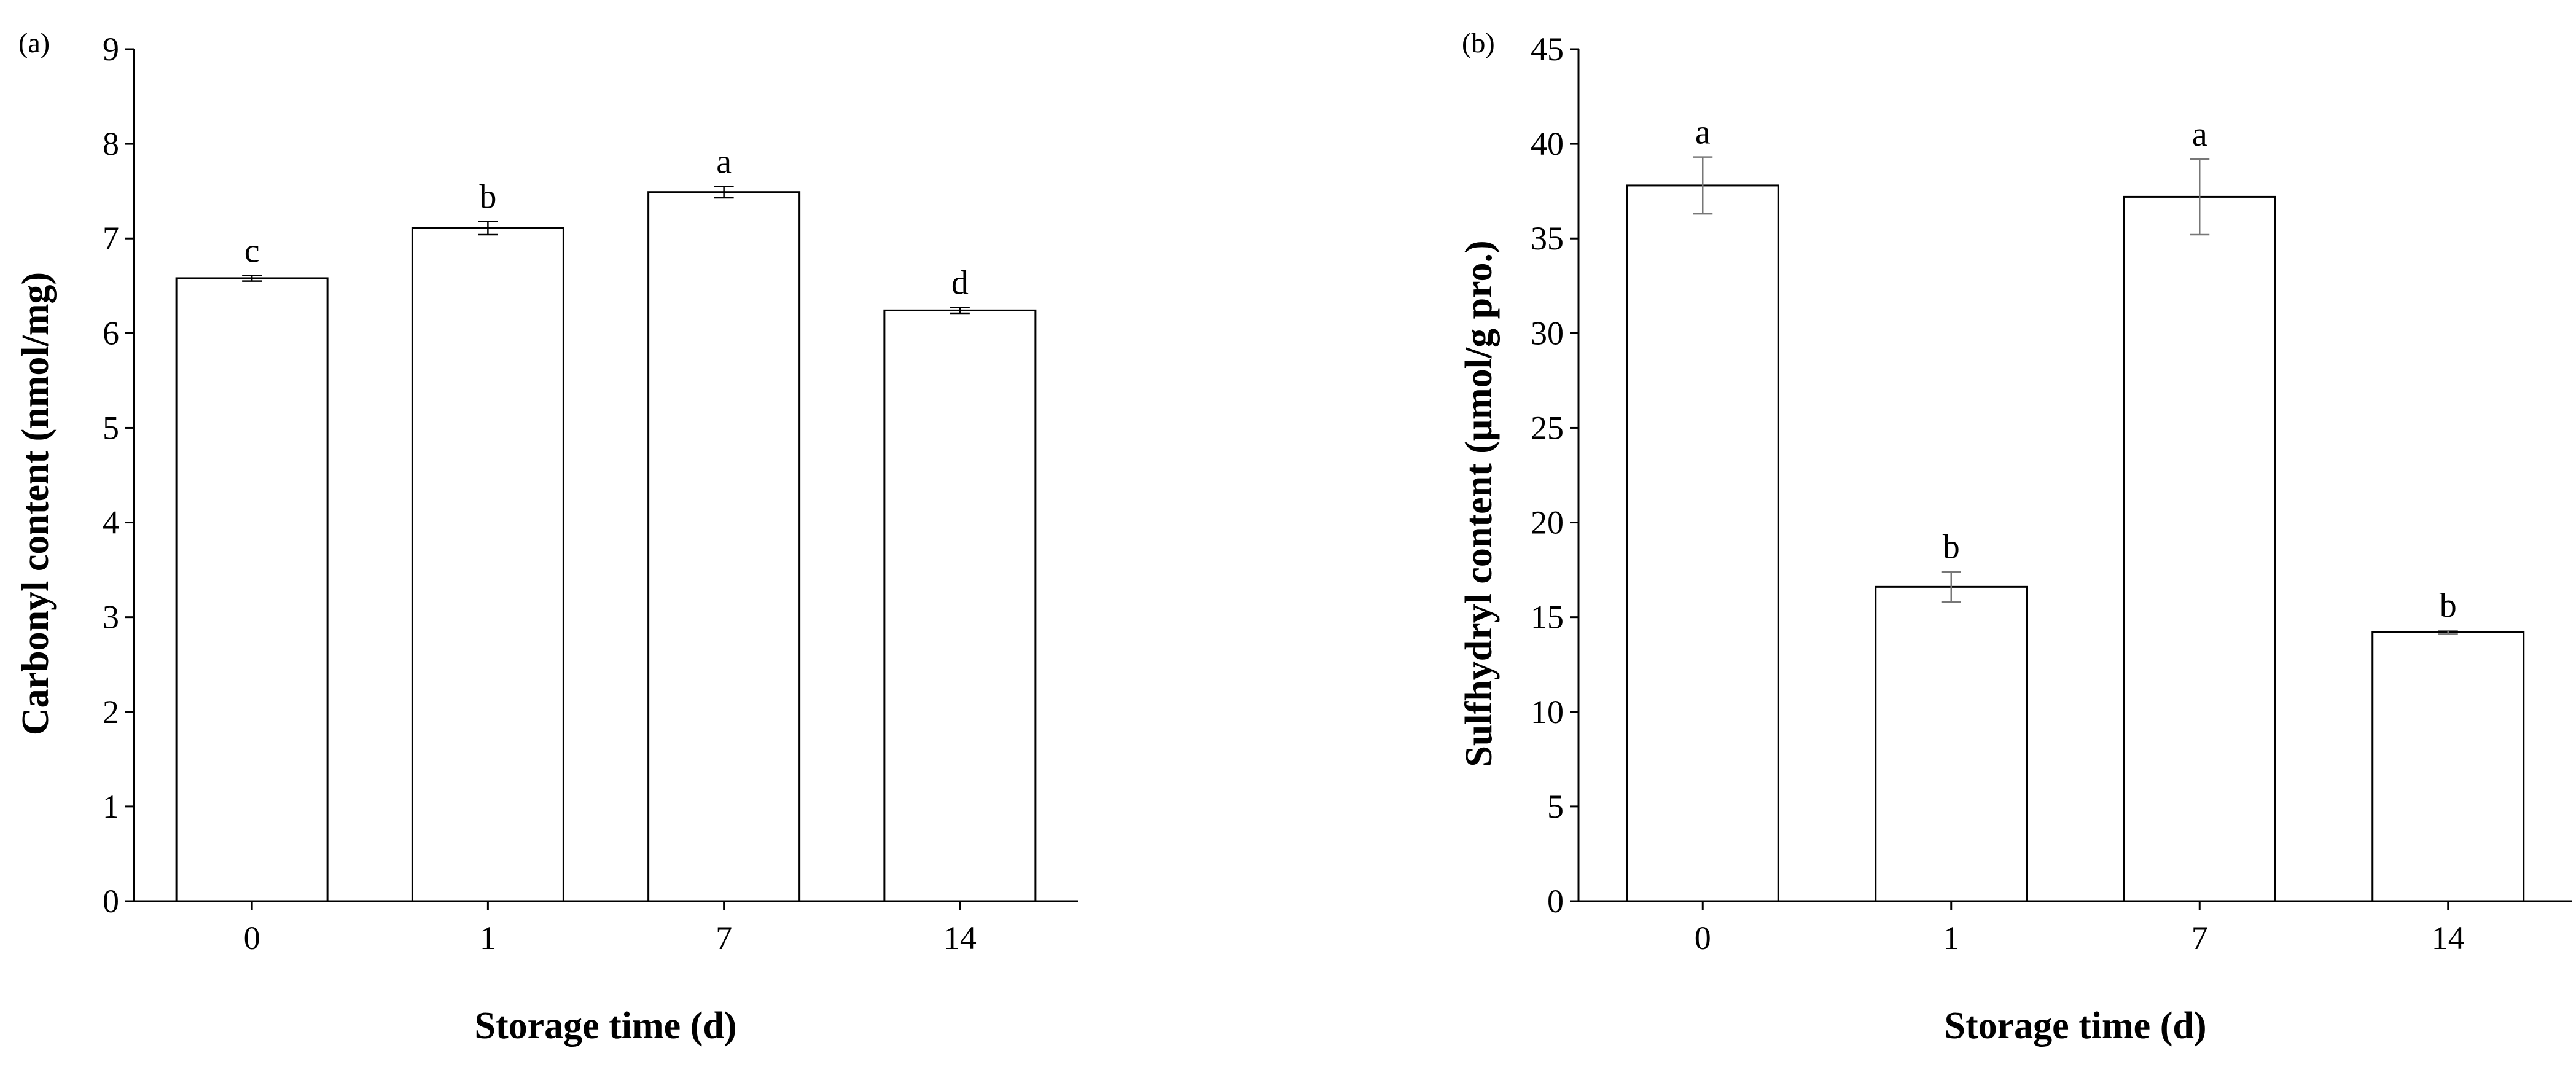 The height and width of the screenshot is (1067, 2576). What do you see at coordinates (1547, 617) in the screenshot?
I see `y-tick-label-b: 15` at bounding box center [1547, 617].